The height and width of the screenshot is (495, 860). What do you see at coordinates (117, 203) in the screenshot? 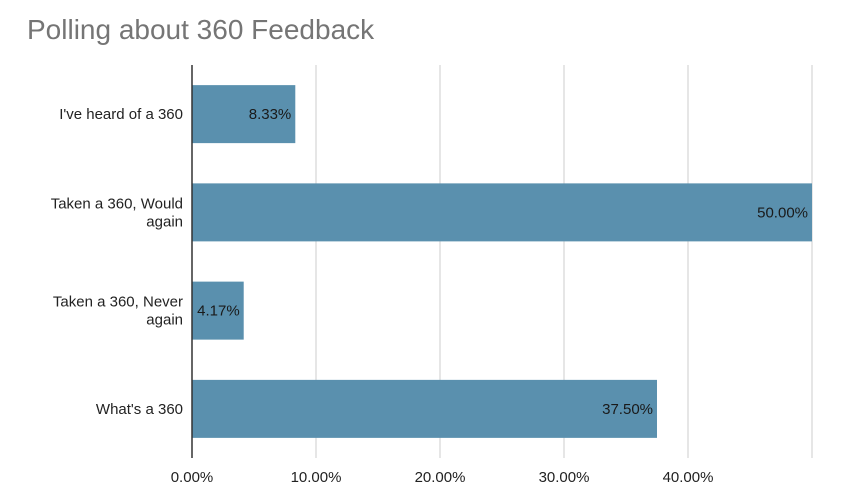
I see `category-label: Taken a 360, Would` at bounding box center [117, 203].